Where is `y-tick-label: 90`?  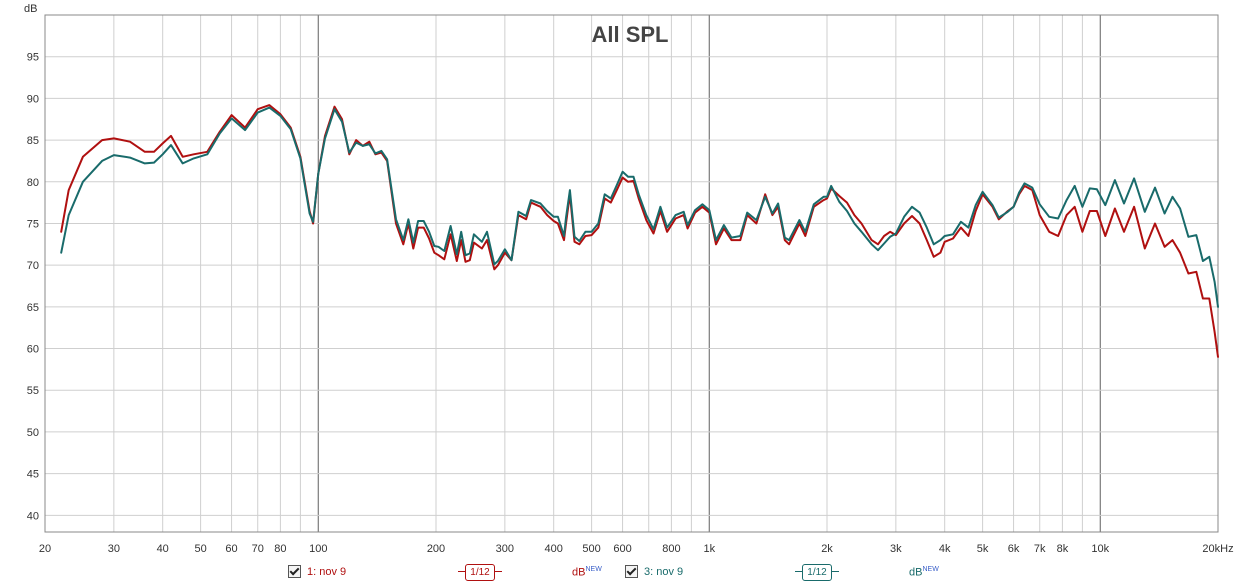 y-tick-label: 90 is located at coordinates (33, 99).